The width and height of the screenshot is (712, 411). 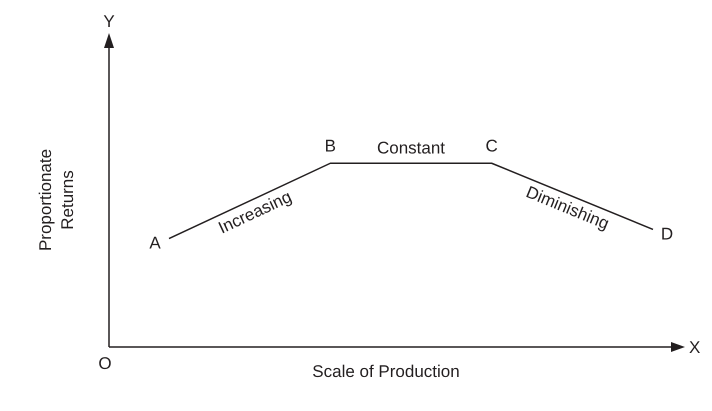 I want to click on y-axis-title: Proportionate Returns, so click(x=56, y=200).